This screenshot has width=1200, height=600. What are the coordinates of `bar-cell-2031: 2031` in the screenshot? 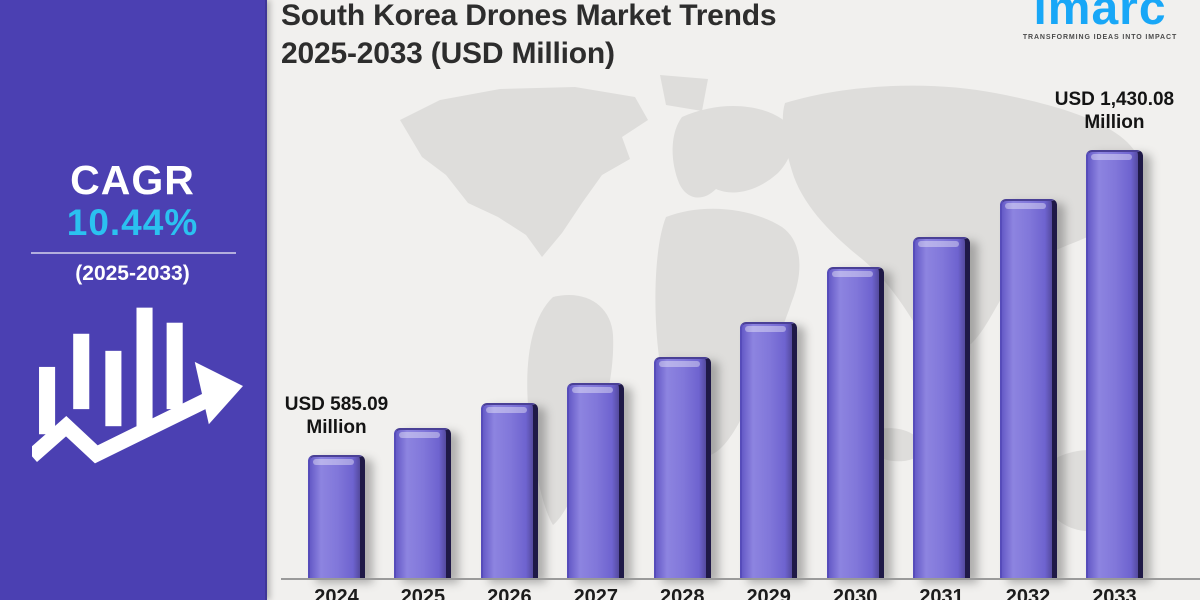 It's located at (942, 300).